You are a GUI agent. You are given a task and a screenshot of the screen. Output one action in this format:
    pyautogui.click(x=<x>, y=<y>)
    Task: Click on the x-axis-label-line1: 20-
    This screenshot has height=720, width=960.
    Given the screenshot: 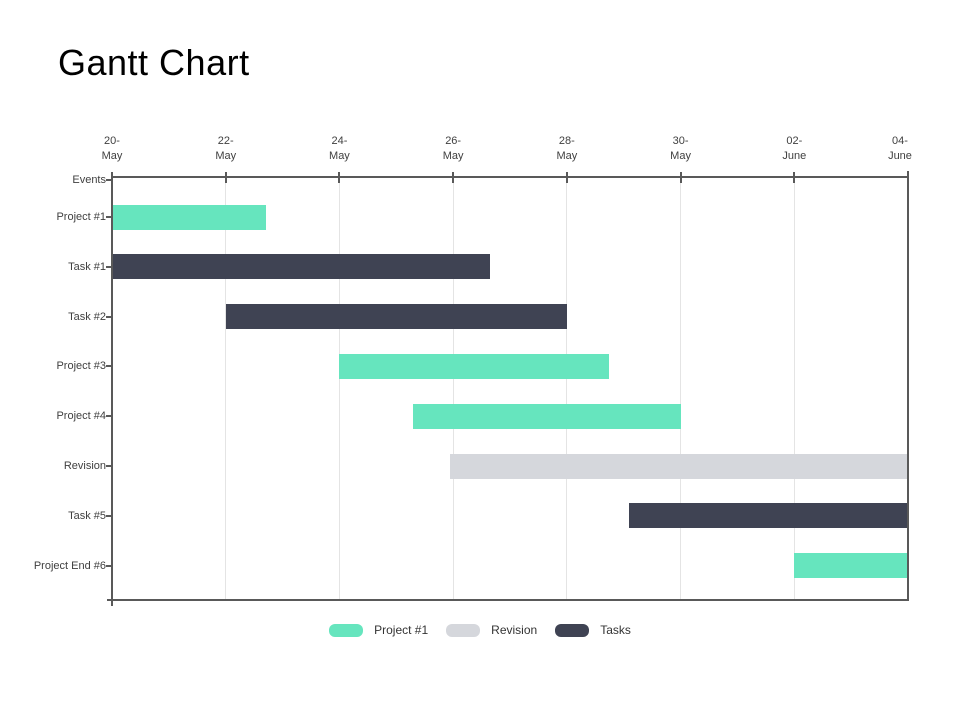 What is the action you would take?
    pyautogui.click(x=112, y=141)
    